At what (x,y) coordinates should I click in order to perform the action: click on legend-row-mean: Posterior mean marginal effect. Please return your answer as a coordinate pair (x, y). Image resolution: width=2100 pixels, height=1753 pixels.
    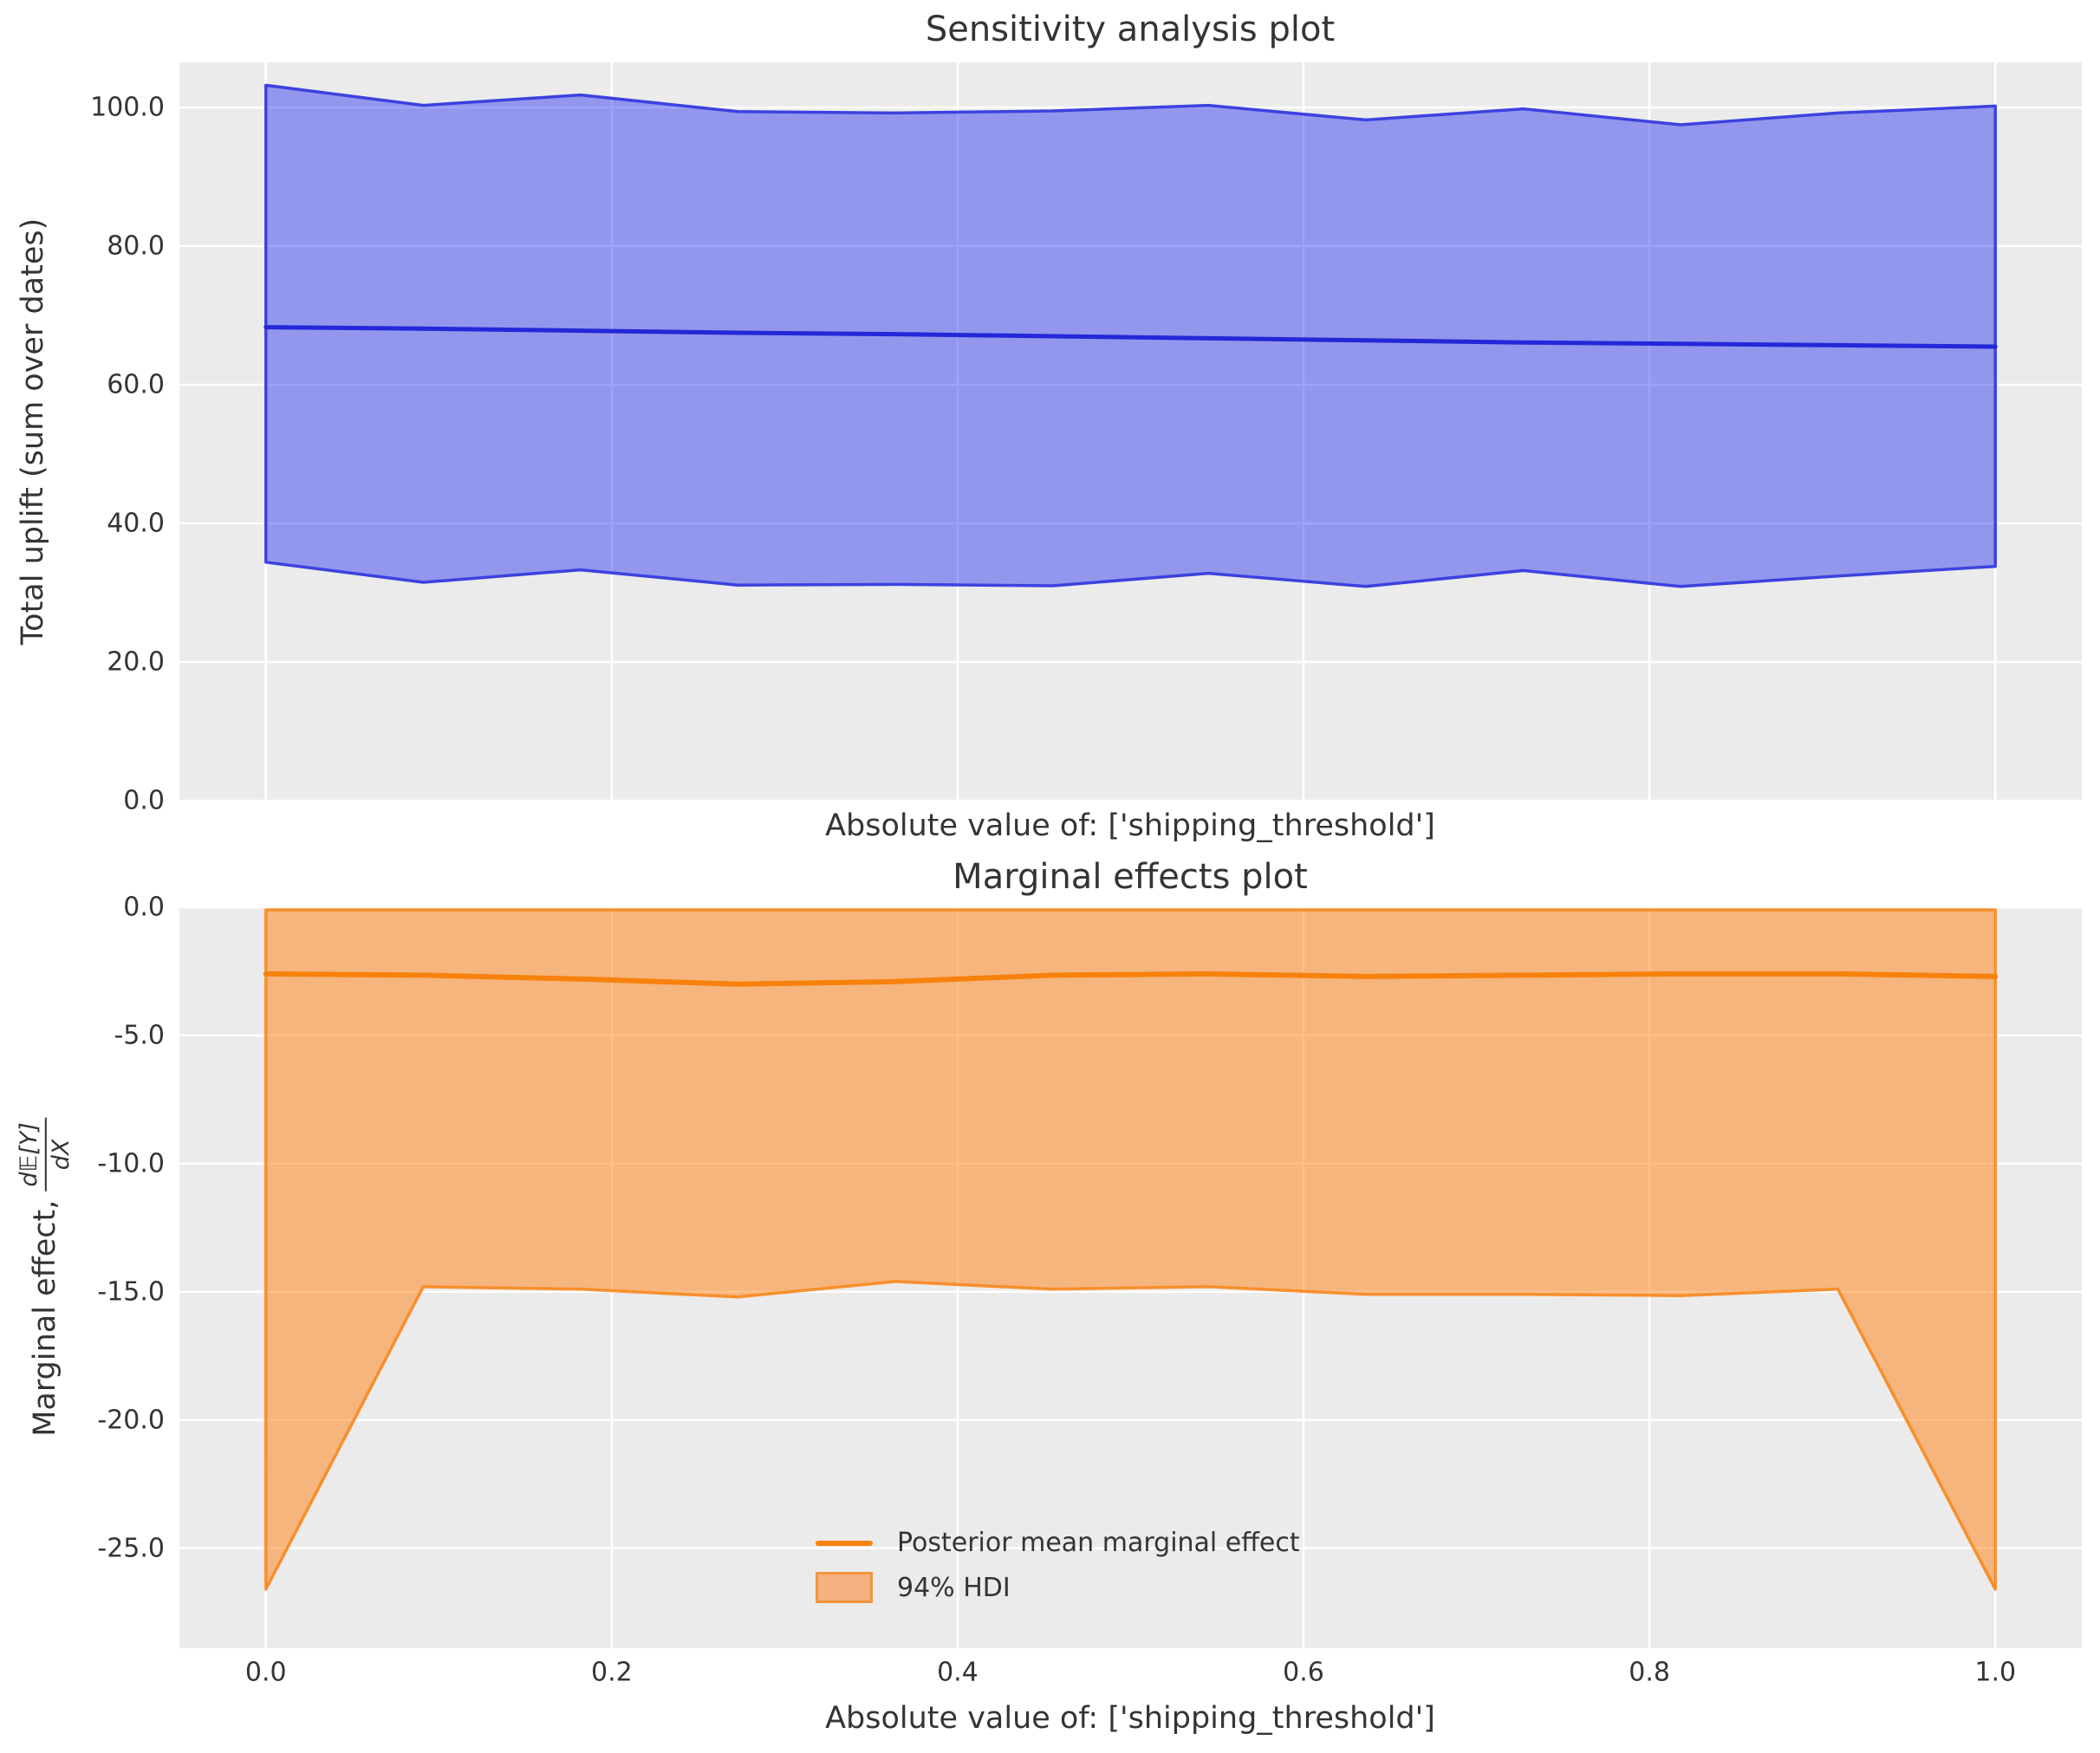
    Looking at the image, I should click on (1058, 1543).